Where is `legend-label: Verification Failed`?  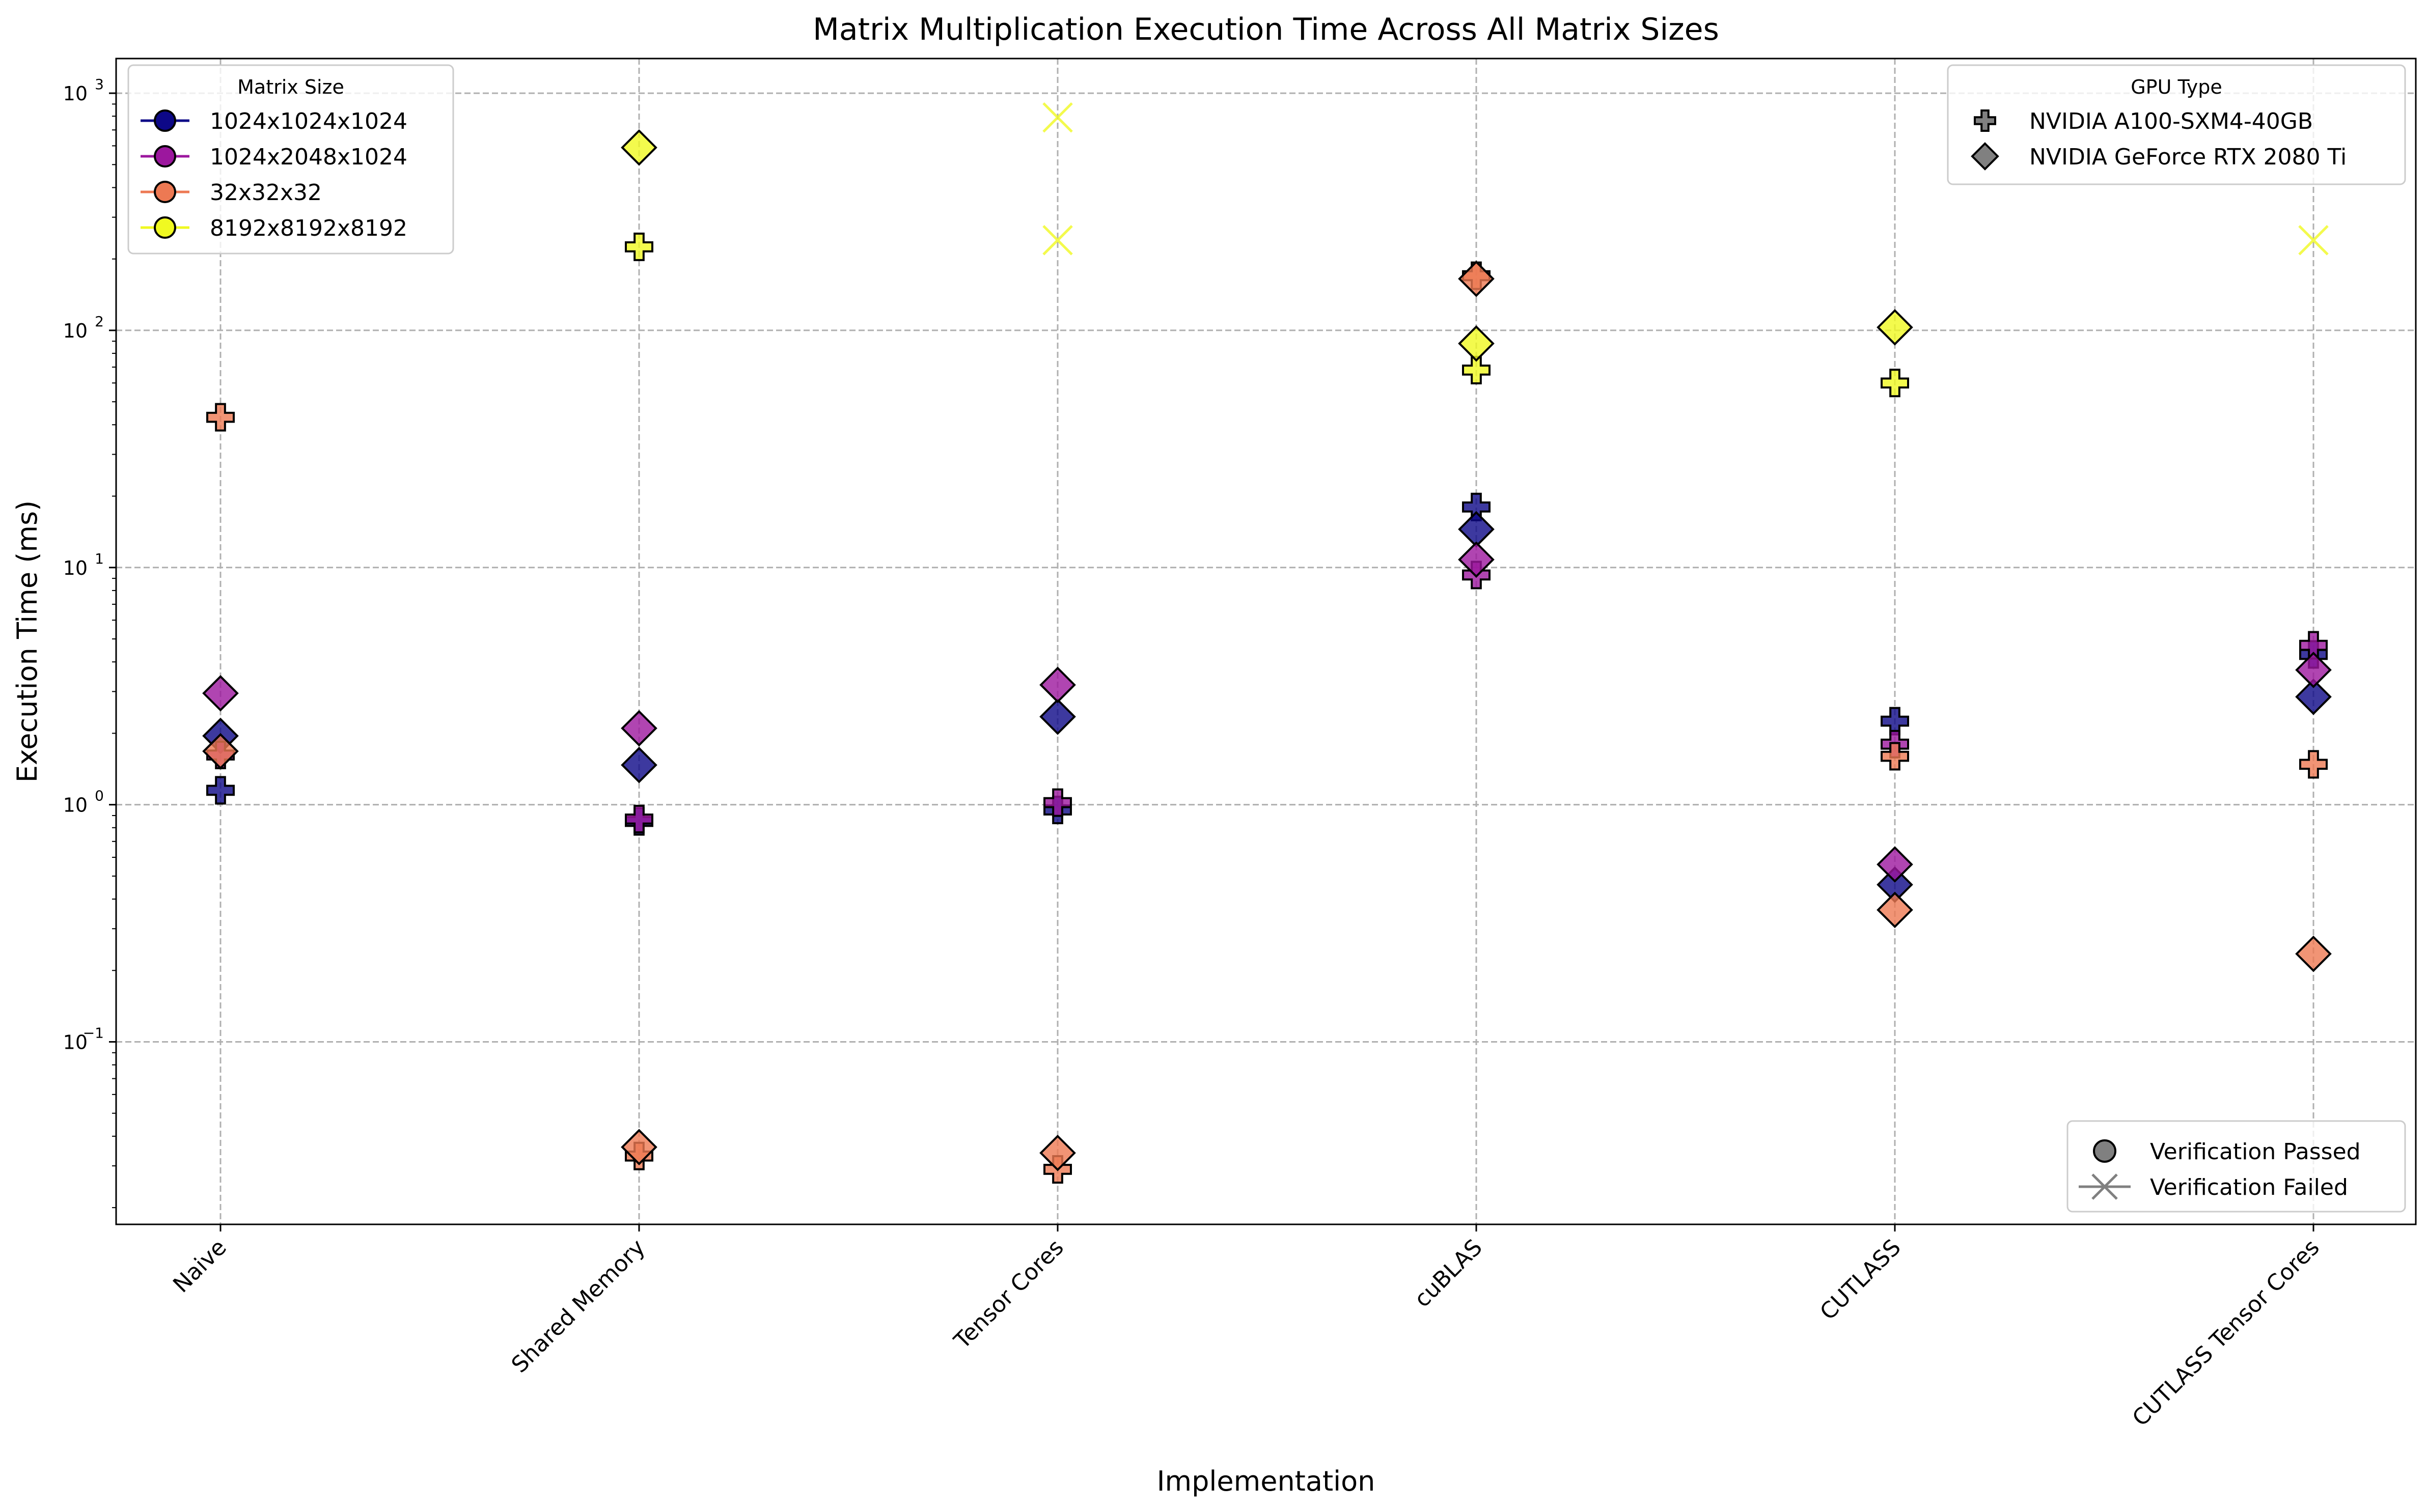
legend-label: Verification Failed is located at coordinates (2249, 1187).